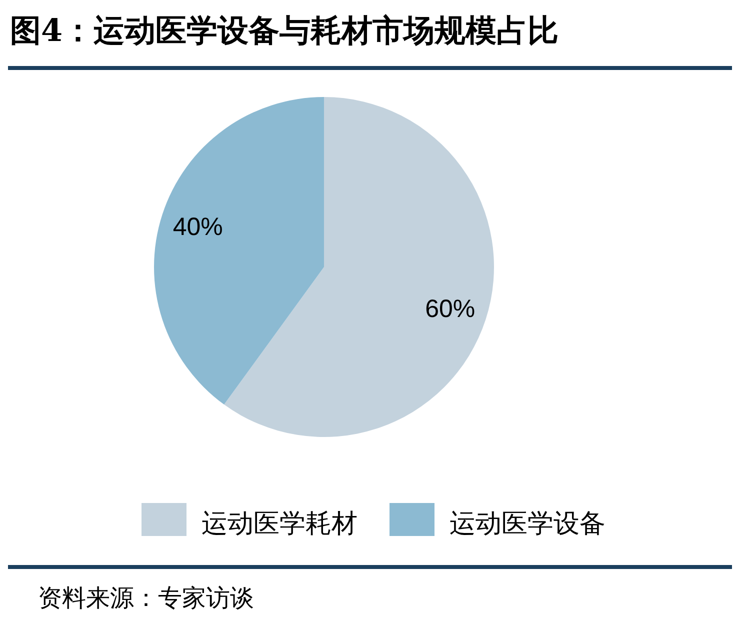 This screenshot has width=747, height=620. Describe the element at coordinates (146, 598) in the screenshot. I see `text: 资料来源：专家访谈` at that location.